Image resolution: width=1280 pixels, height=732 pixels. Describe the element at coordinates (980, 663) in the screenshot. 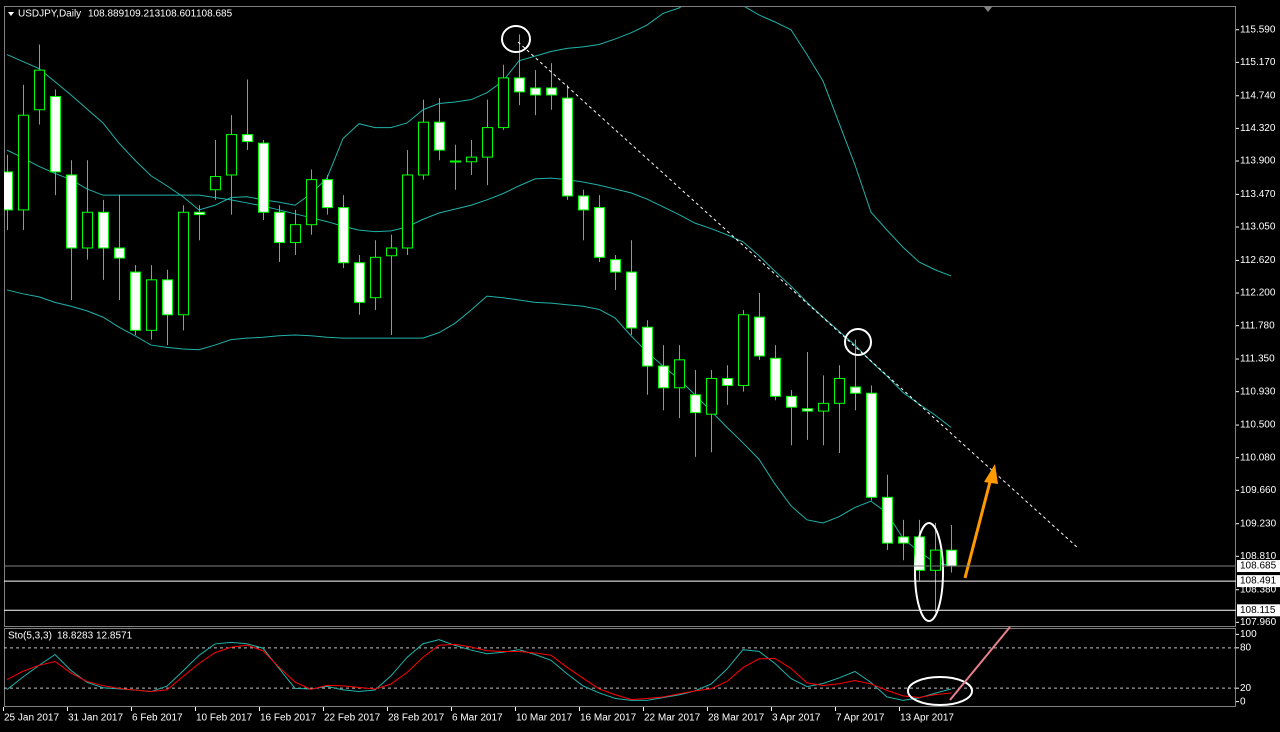

I see `pointer-line` at that location.